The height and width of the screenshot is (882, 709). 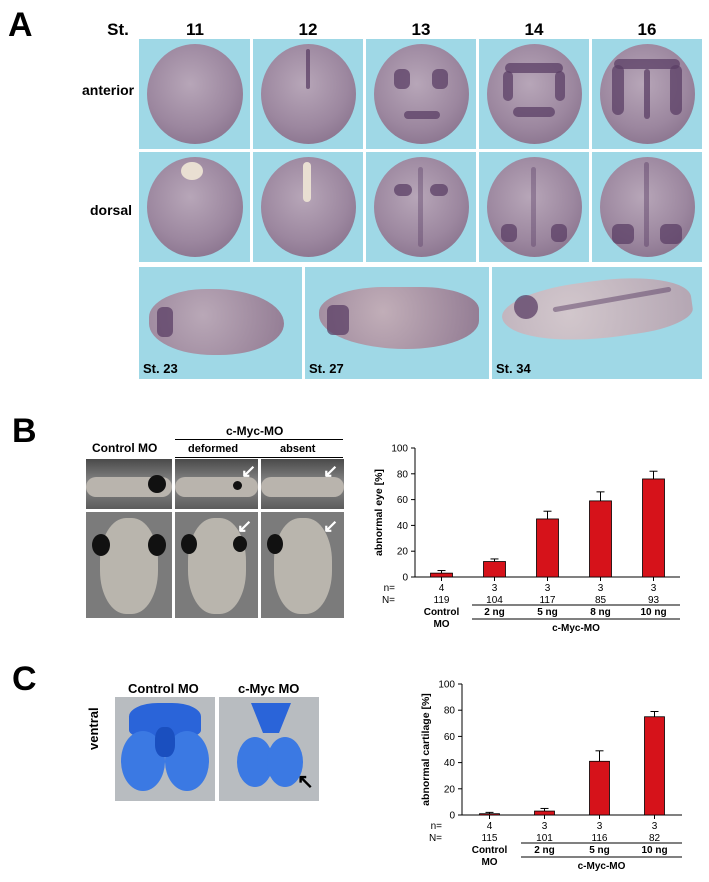 What do you see at coordinates (111, 210) in the screenshot?
I see `row-label-dorsal: dorsal` at bounding box center [111, 210].